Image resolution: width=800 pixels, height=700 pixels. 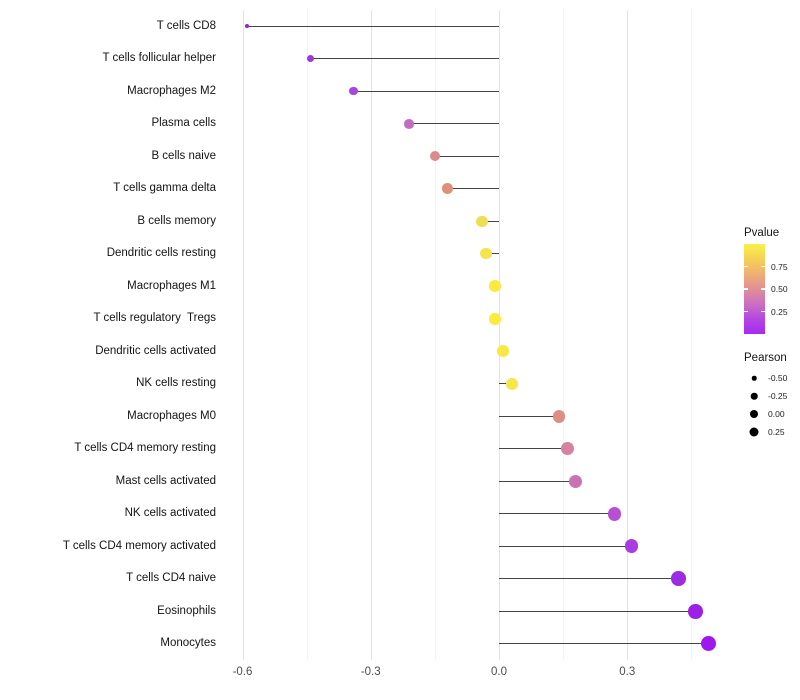 What do you see at coordinates (171, 90) in the screenshot?
I see `category-label: Macrophages M2` at bounding box center [171, 90].